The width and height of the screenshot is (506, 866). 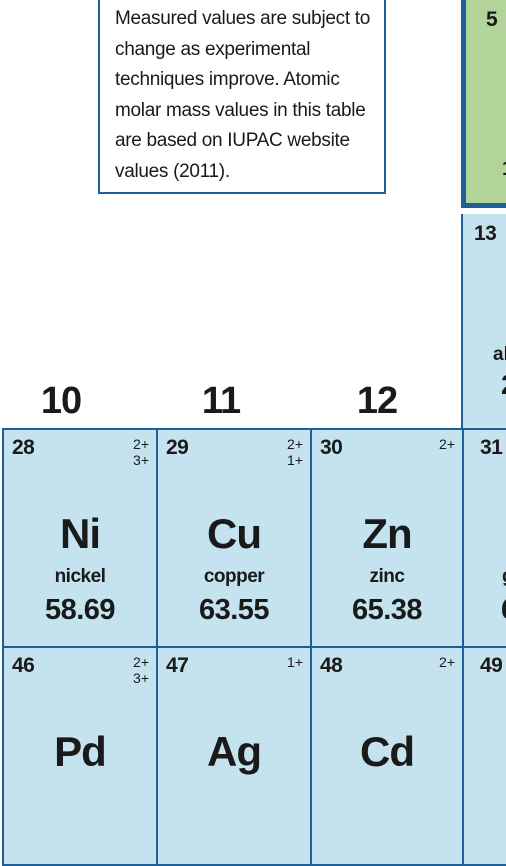 What do you see at coordinates (23, 665) in the screenshot?
I see `atomic-number: 46` at bounding box center [23, 665].